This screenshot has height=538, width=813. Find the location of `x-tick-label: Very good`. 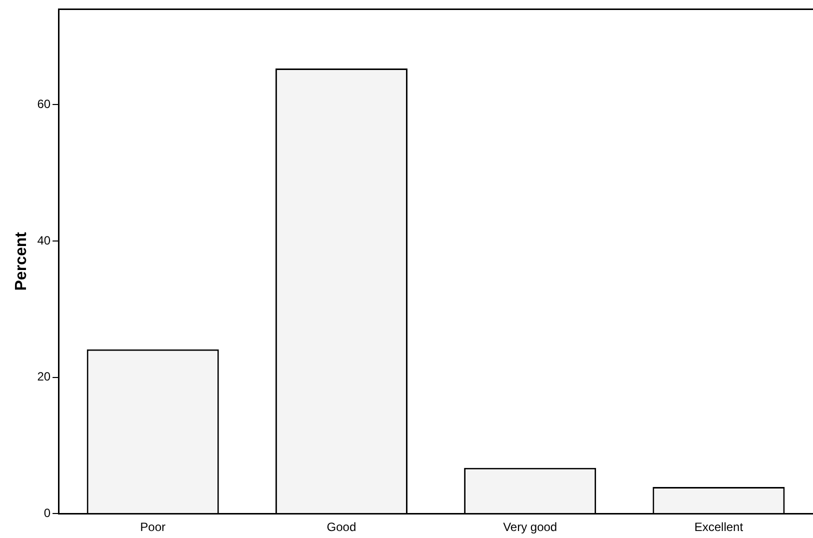

x-tick-label: Very good is located at coordinates (530, 527).